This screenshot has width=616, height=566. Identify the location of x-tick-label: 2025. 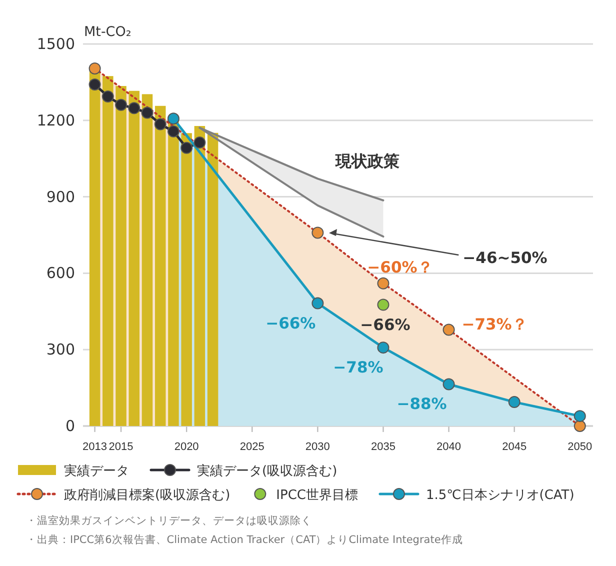
(252, 447).